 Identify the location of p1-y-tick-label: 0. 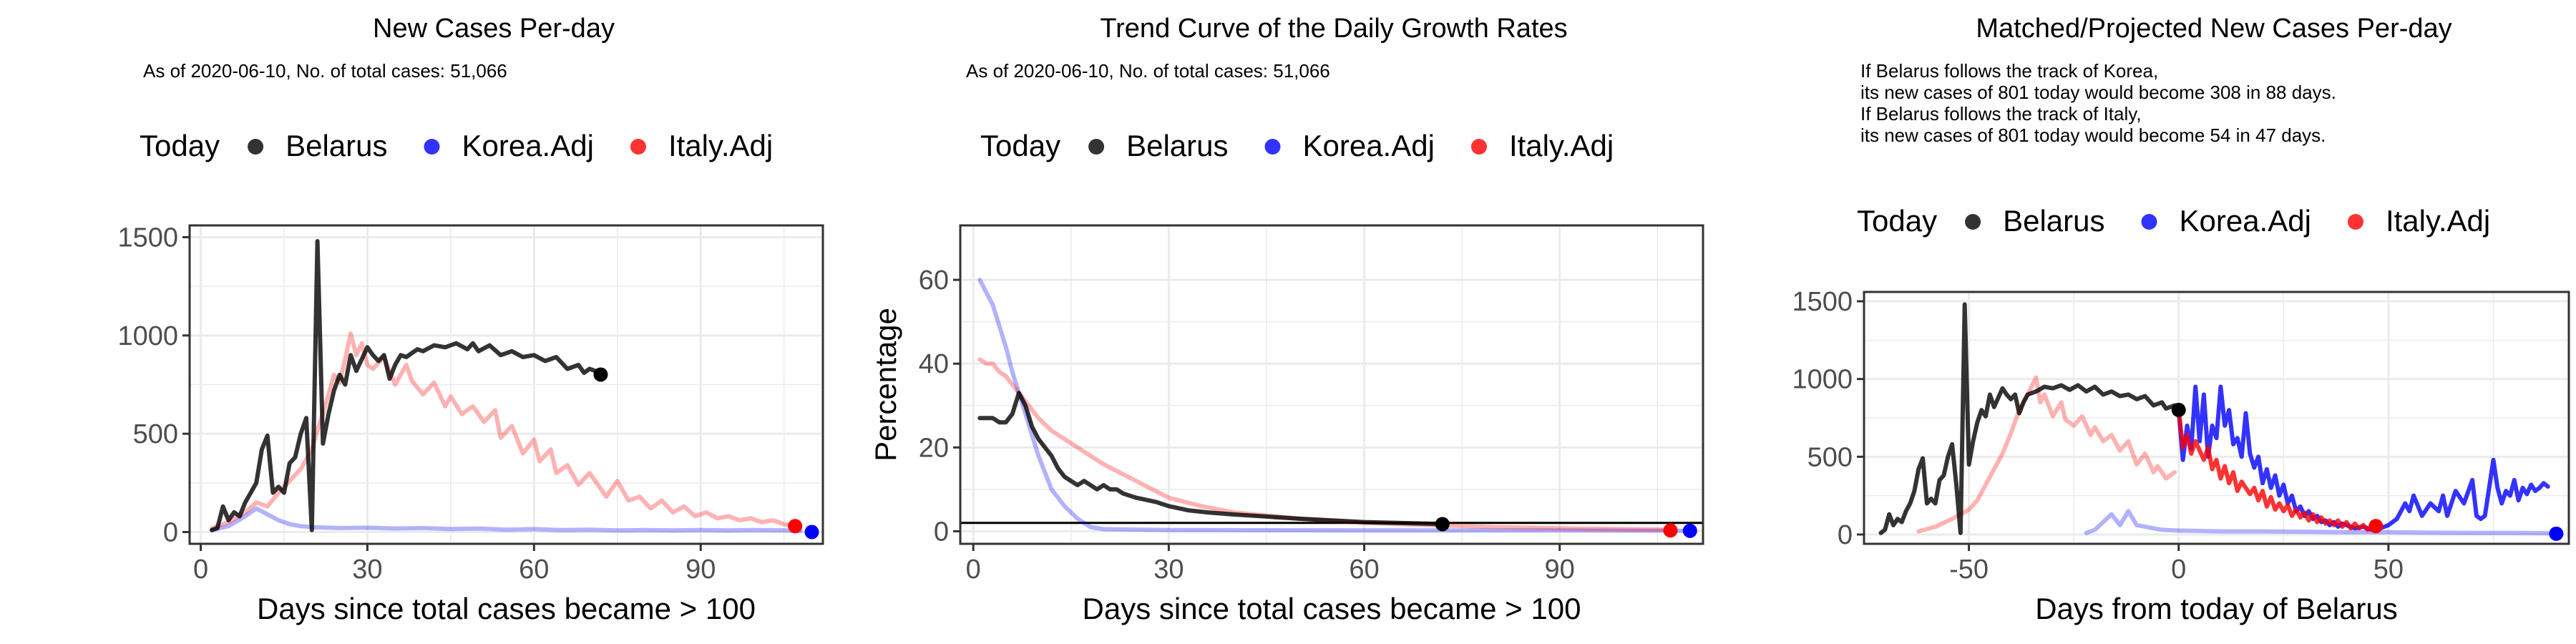
(170, 533).